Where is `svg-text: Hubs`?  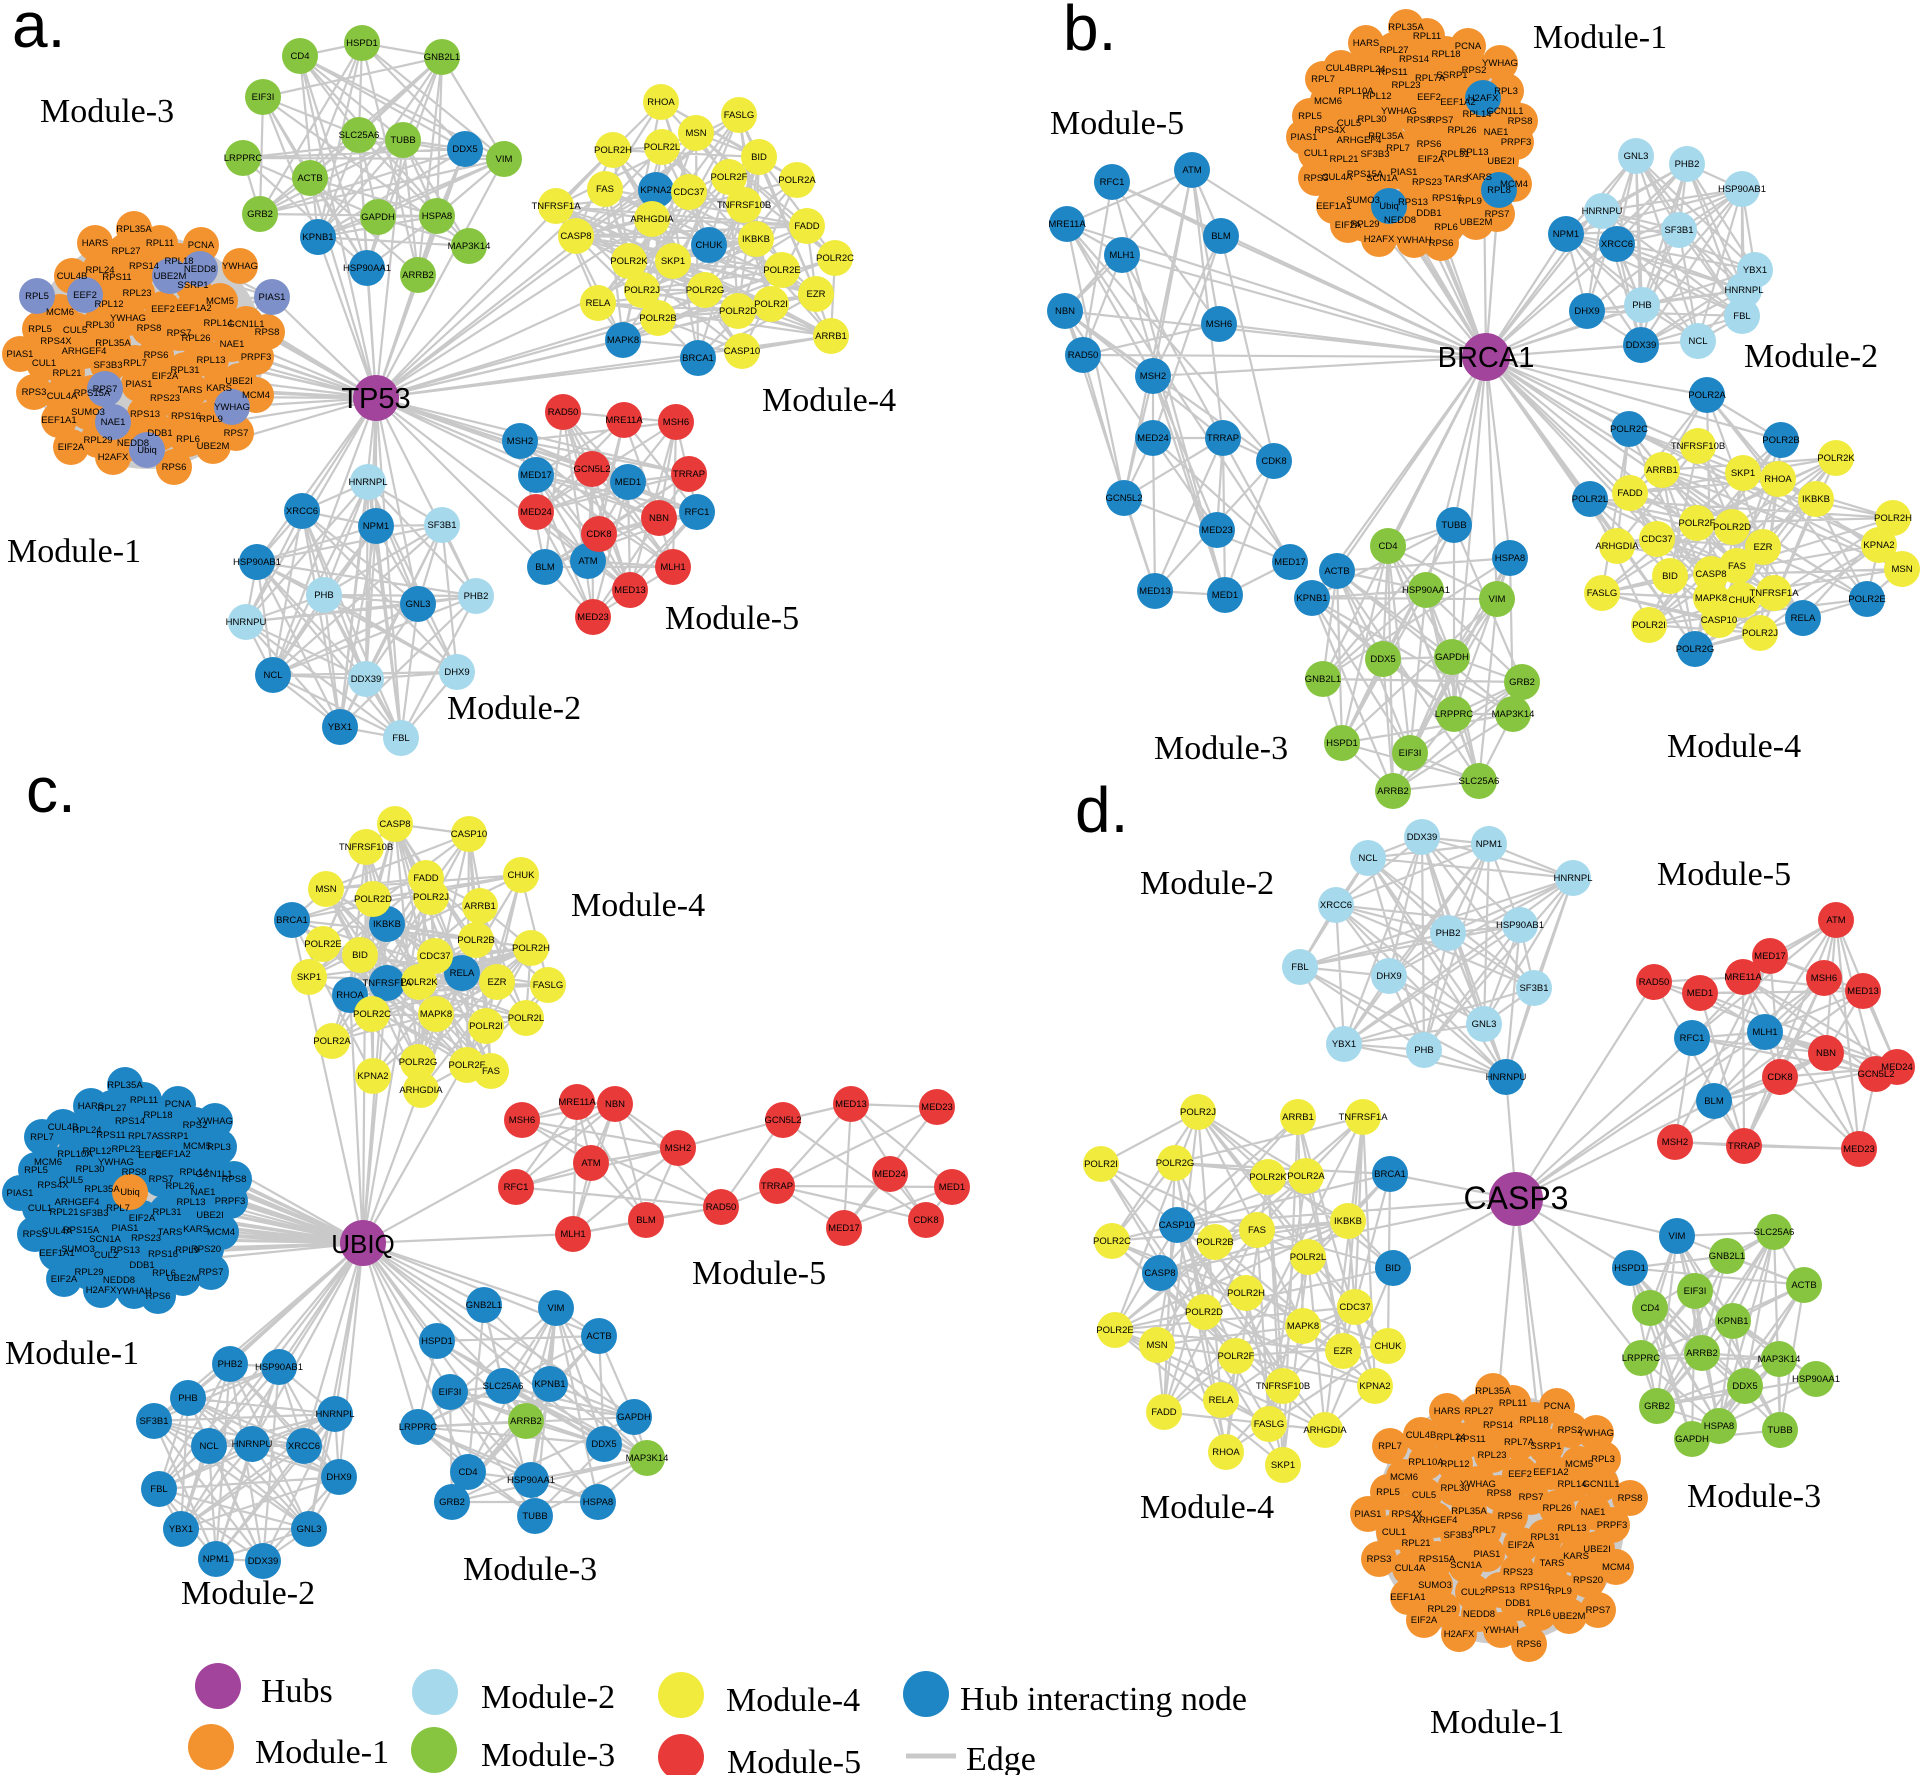 svg-text: Hubs is located at coordinates (297, 1691).